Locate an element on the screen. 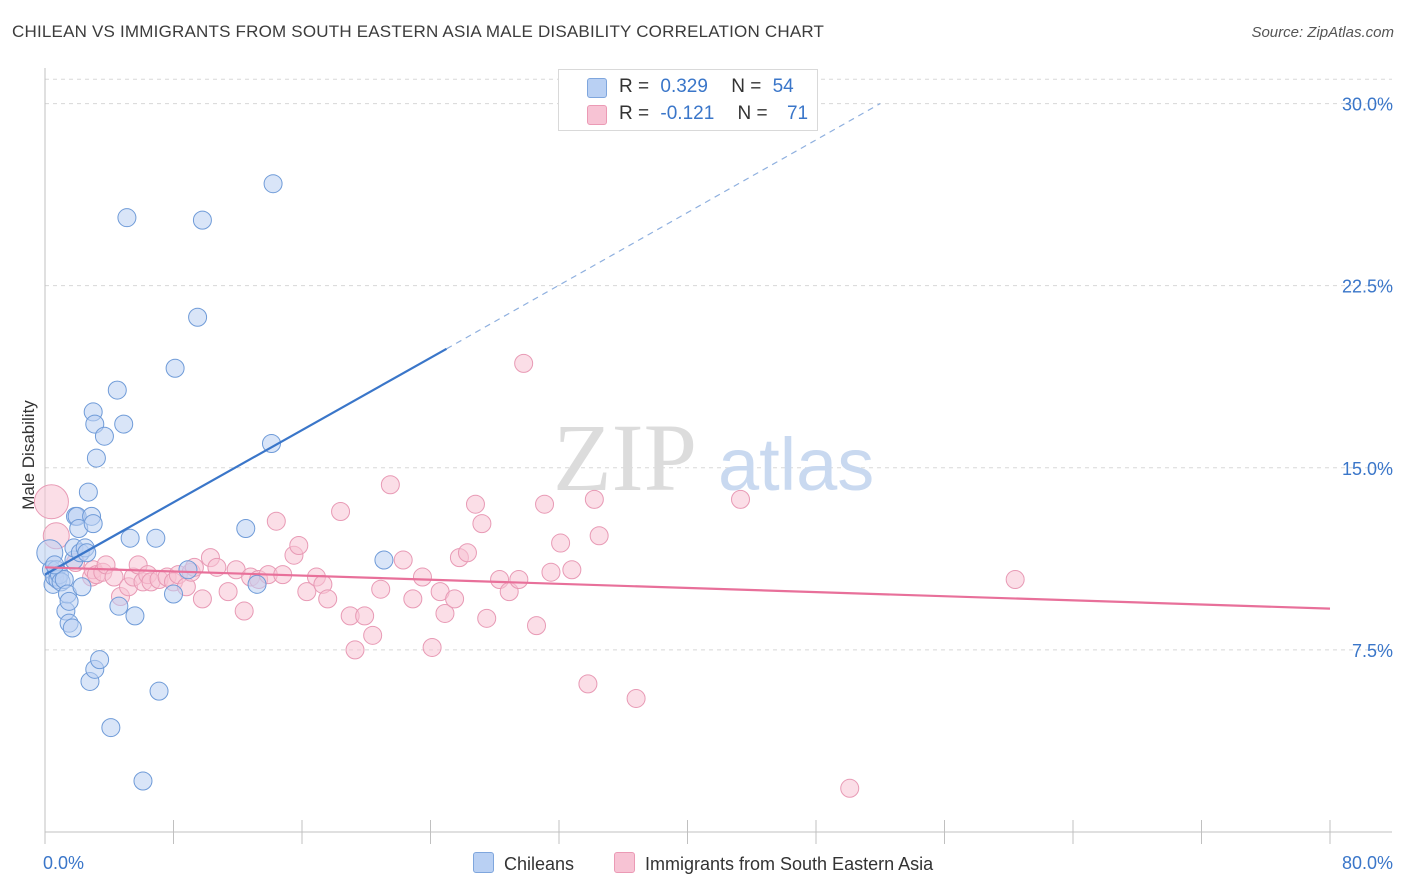 This screenshot has width=1406, height=892. legend-pink-r-value: -0.121 is located at coordinates (687, 113).